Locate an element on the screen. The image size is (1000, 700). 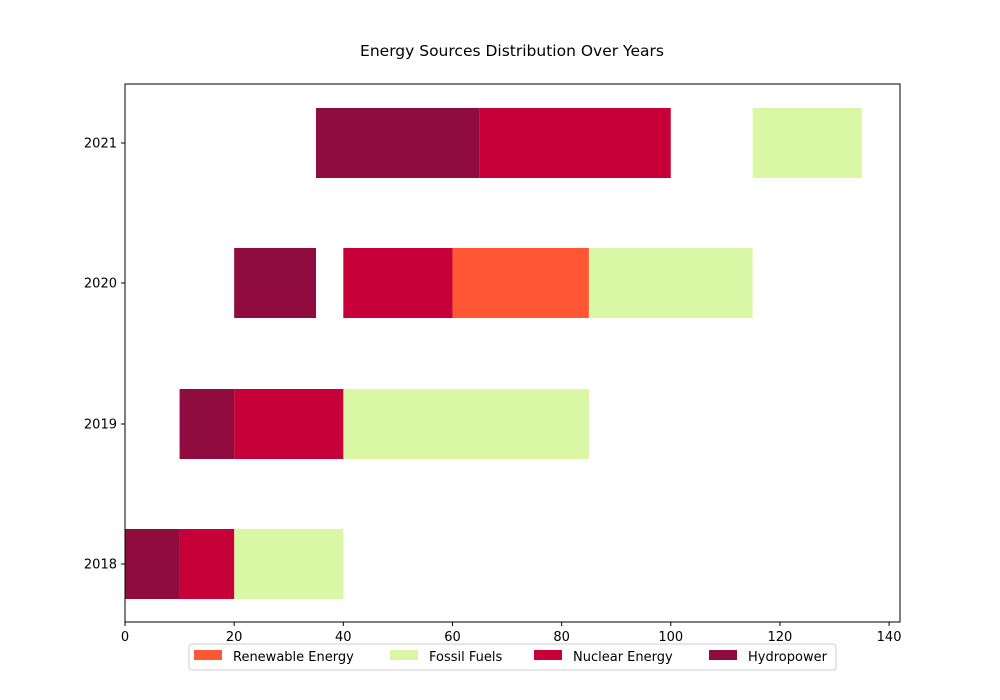
bar-fossil-fuels-2021 is located at coordinates (807, 143).